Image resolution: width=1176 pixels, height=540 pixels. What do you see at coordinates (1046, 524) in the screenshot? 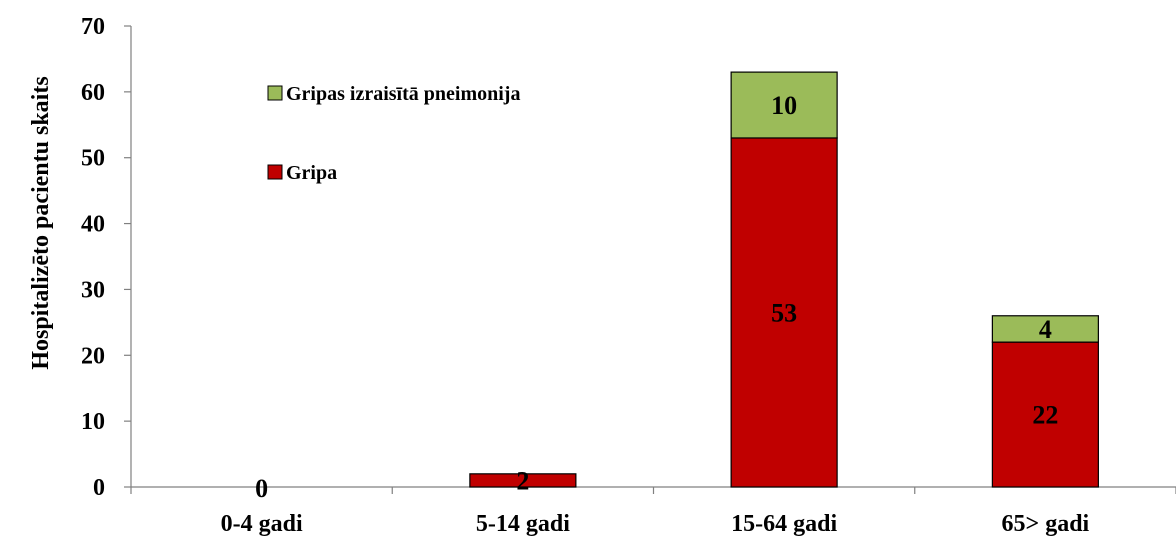
I see `x-tick-label: 65> gadi` at bounding box center [1046, 524].